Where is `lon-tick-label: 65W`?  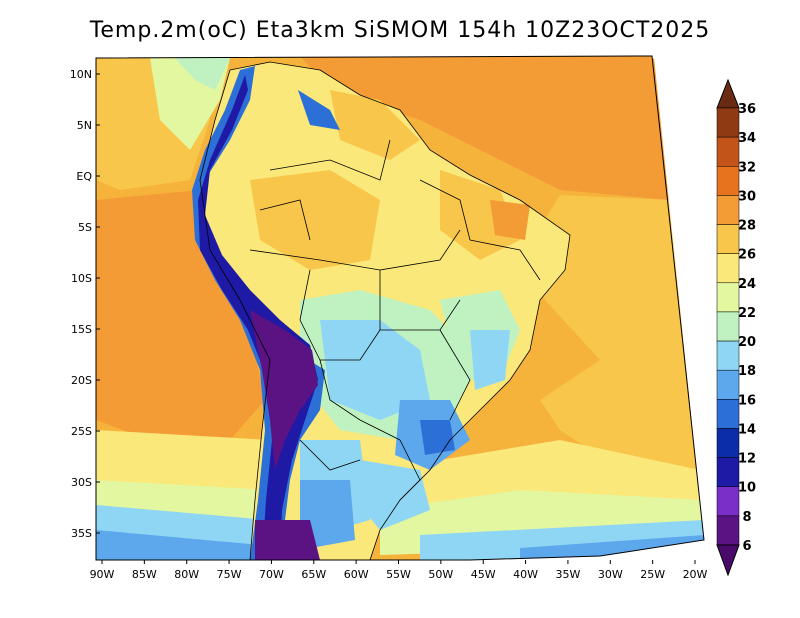
lon-tick-label: 65W is located at coordinates (313, 574).